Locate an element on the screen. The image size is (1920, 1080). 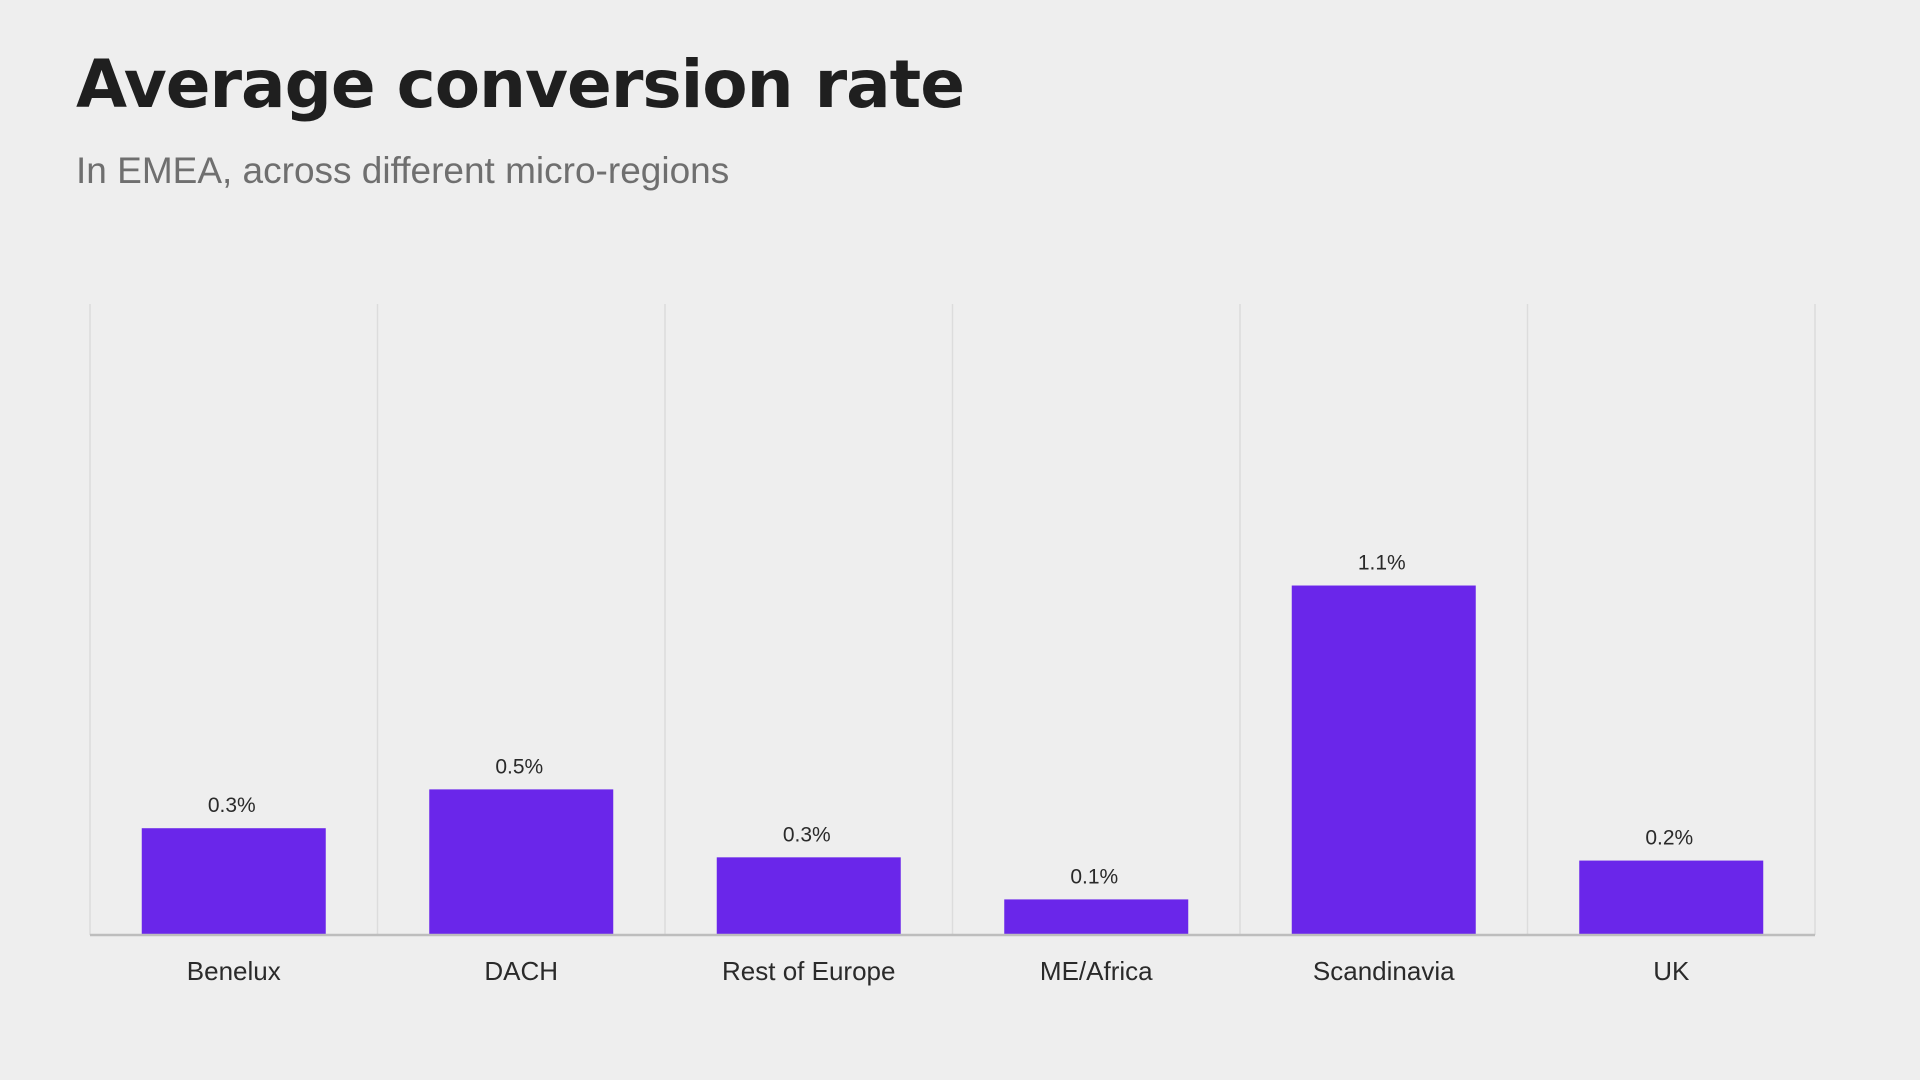
value-label-benelux: 0.3% is located at coordinates (232, 805).